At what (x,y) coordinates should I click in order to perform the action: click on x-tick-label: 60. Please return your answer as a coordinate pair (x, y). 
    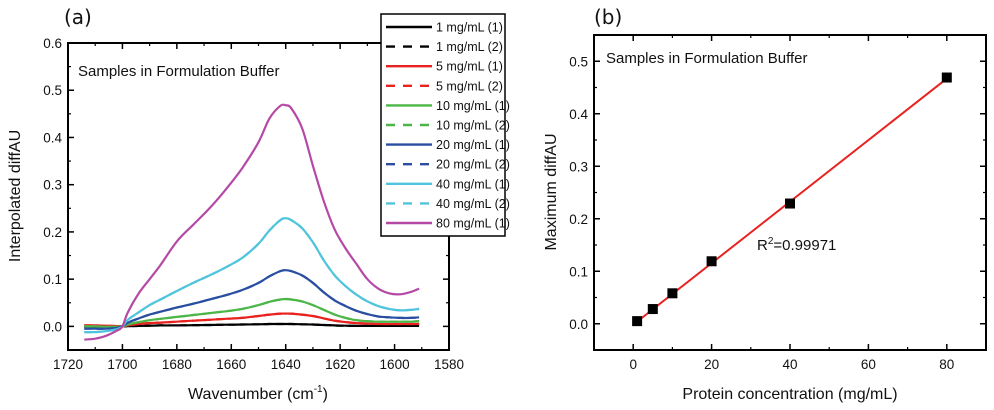
    Looking at the image, I should click on (868, 364).